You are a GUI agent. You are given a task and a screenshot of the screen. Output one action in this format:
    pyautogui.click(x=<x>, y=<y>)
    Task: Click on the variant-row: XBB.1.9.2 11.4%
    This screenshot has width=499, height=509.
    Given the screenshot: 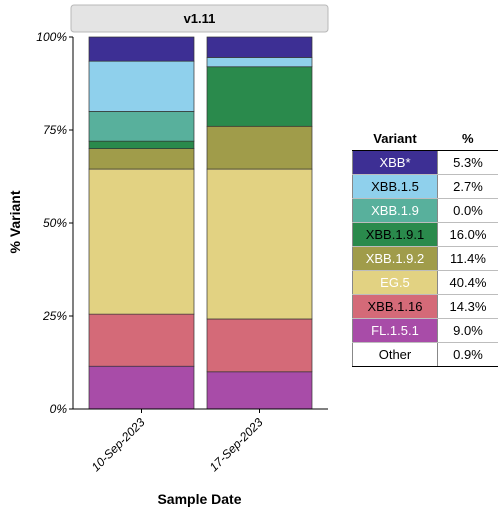 What is the action you would take?
    pyautogui.click(x=425, y=258)
    